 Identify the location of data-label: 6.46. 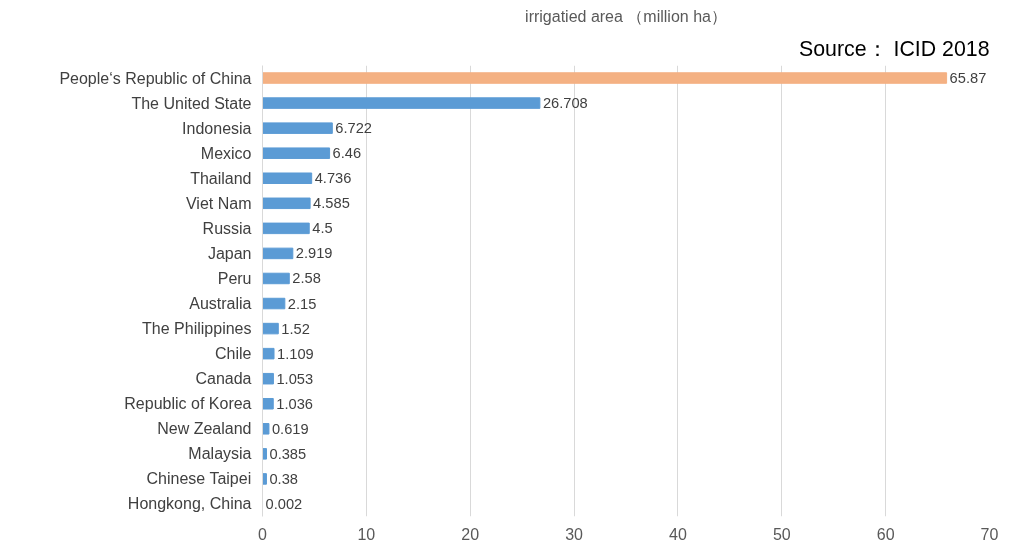
(347, 153).